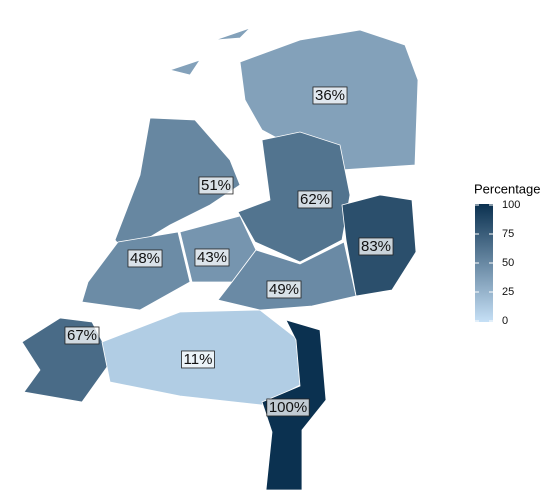 Image resolution: width=551 pixels, height=496 pixels. I want to click on legend-tick-label: 0, so click(505, 321).